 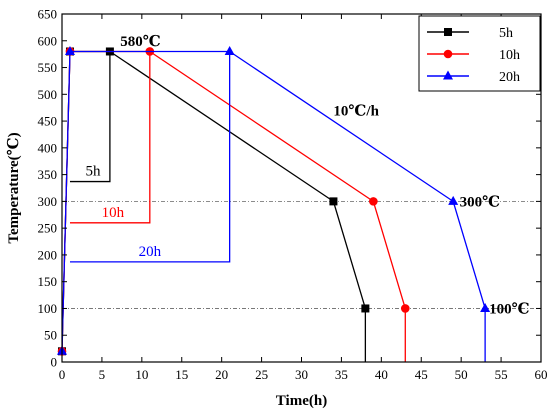 What do you see at coordinates (150, 252) in the screenshot?
I see `hold-label-20h: 20h` at bounding box center [150, 252].